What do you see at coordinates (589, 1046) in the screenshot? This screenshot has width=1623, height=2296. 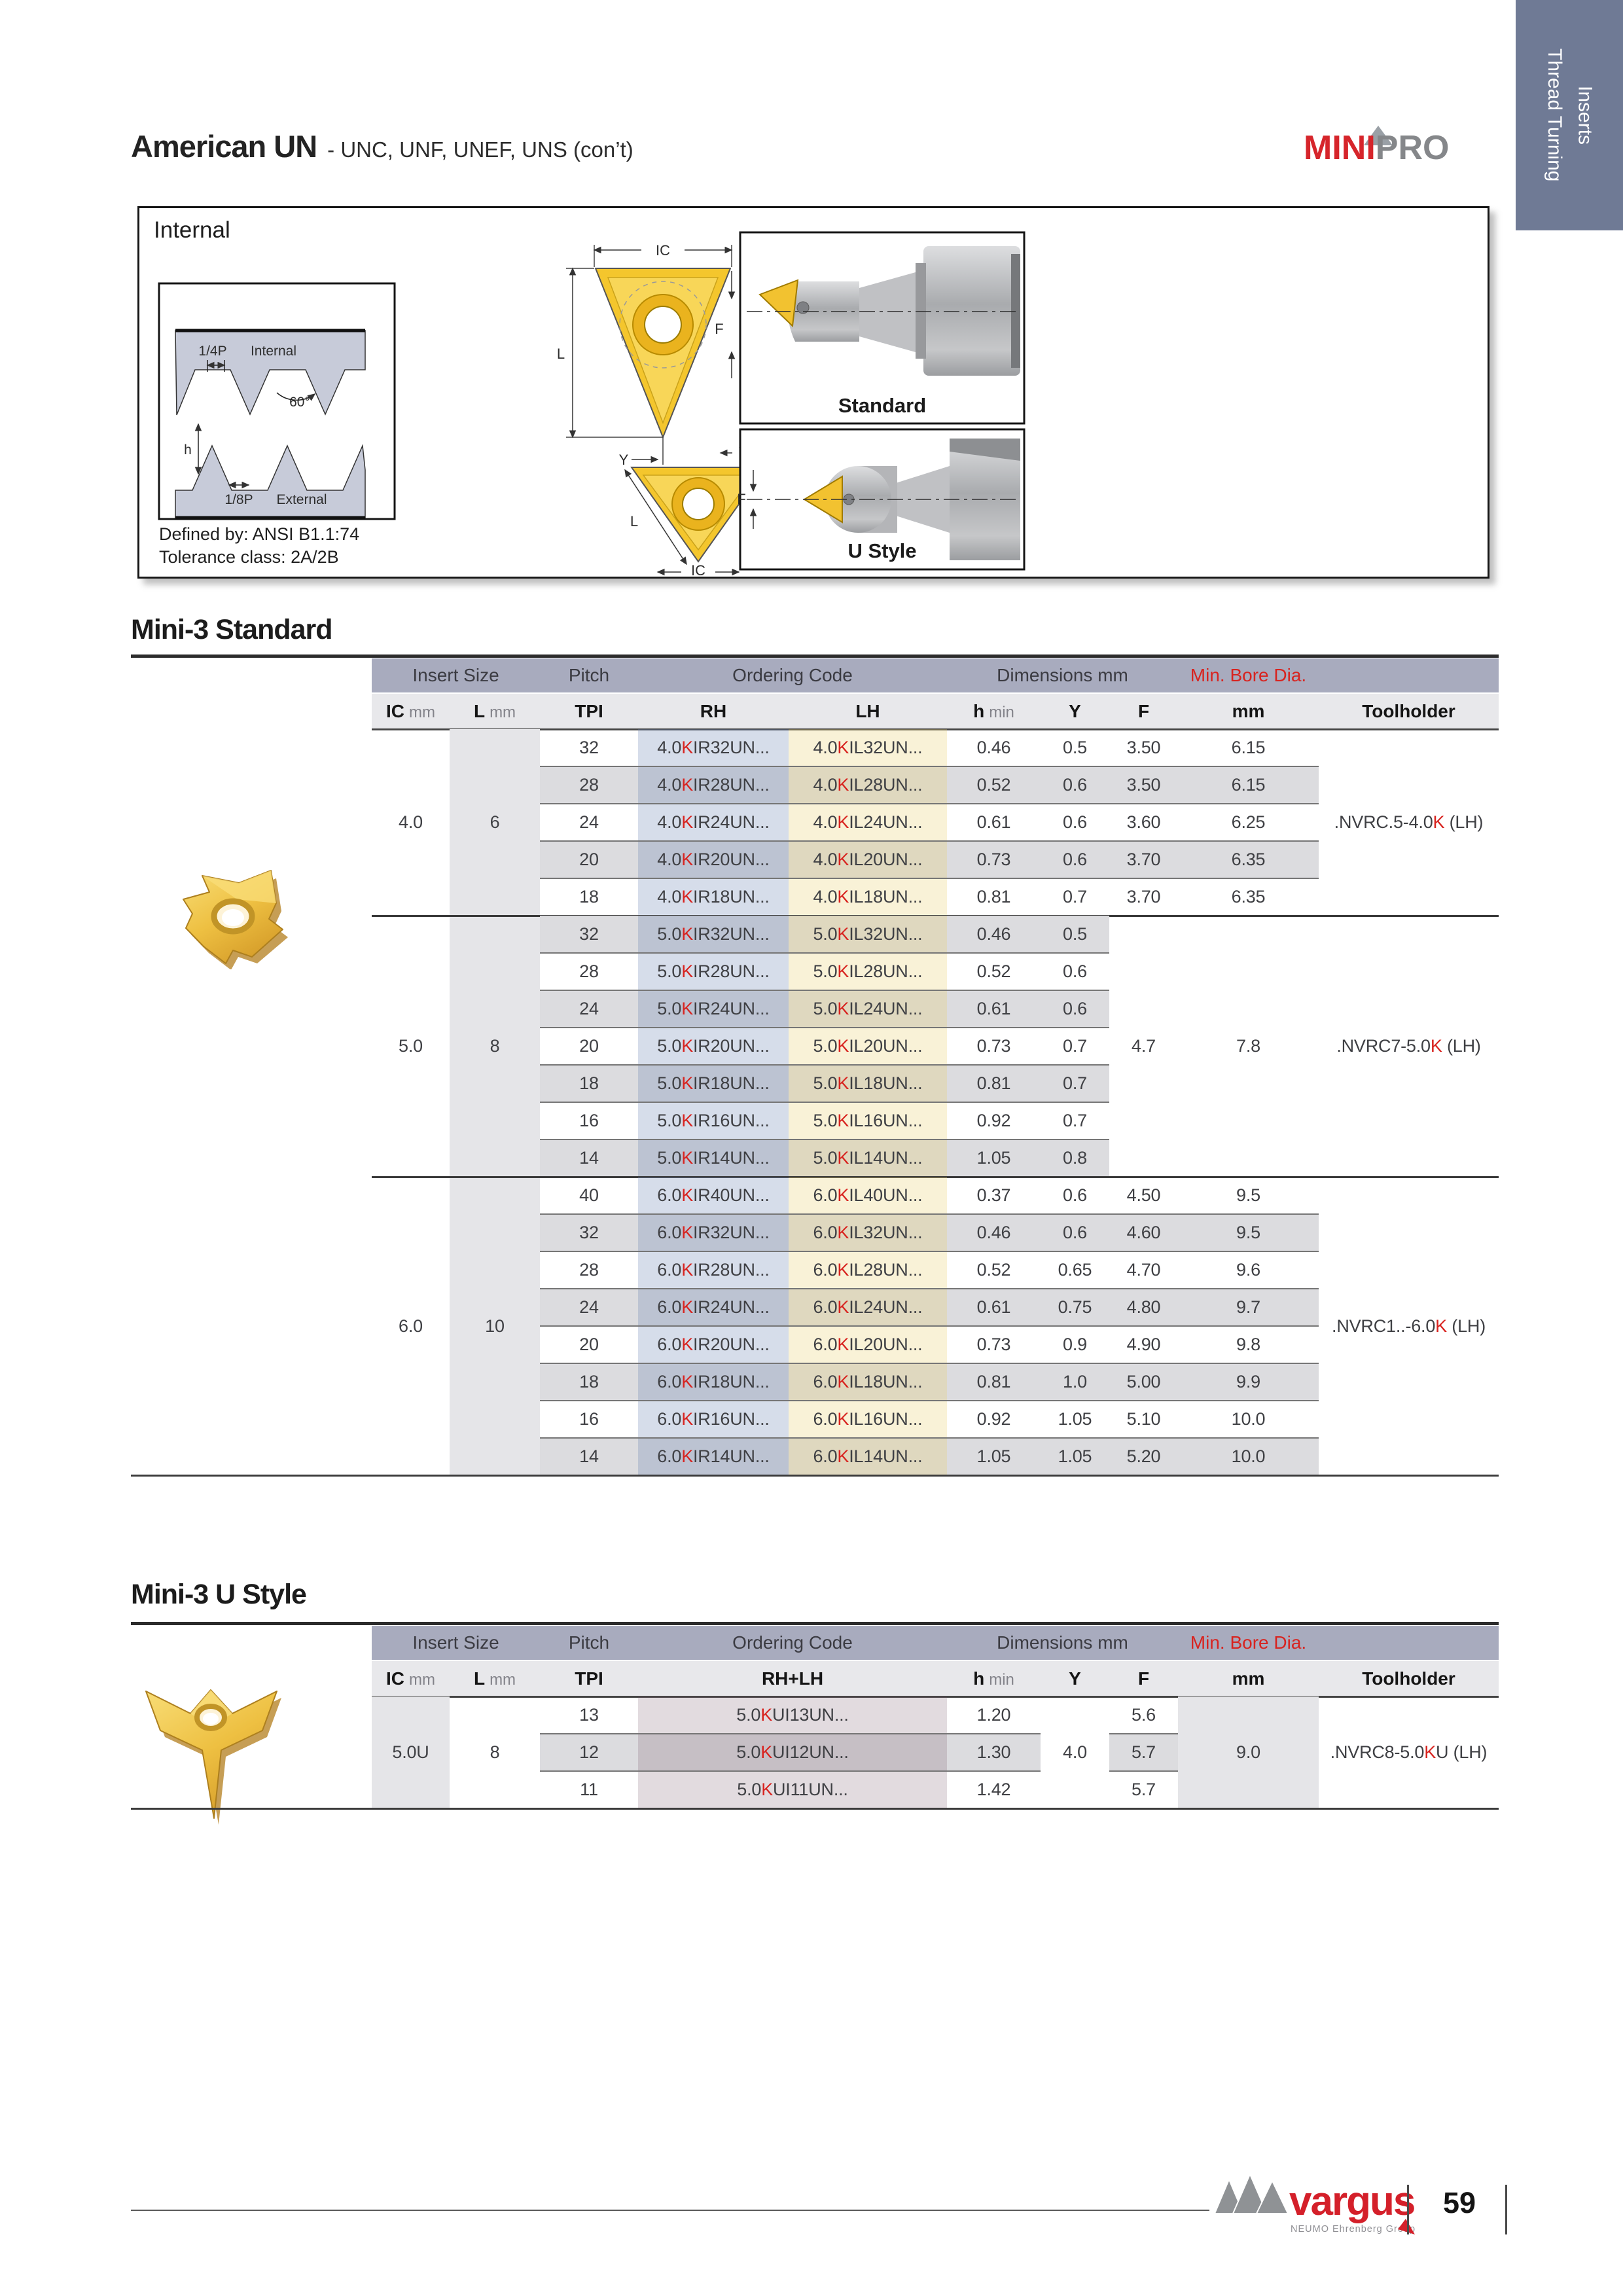 I see `cell-tpi: 20` at bounding box center [589, 1046].